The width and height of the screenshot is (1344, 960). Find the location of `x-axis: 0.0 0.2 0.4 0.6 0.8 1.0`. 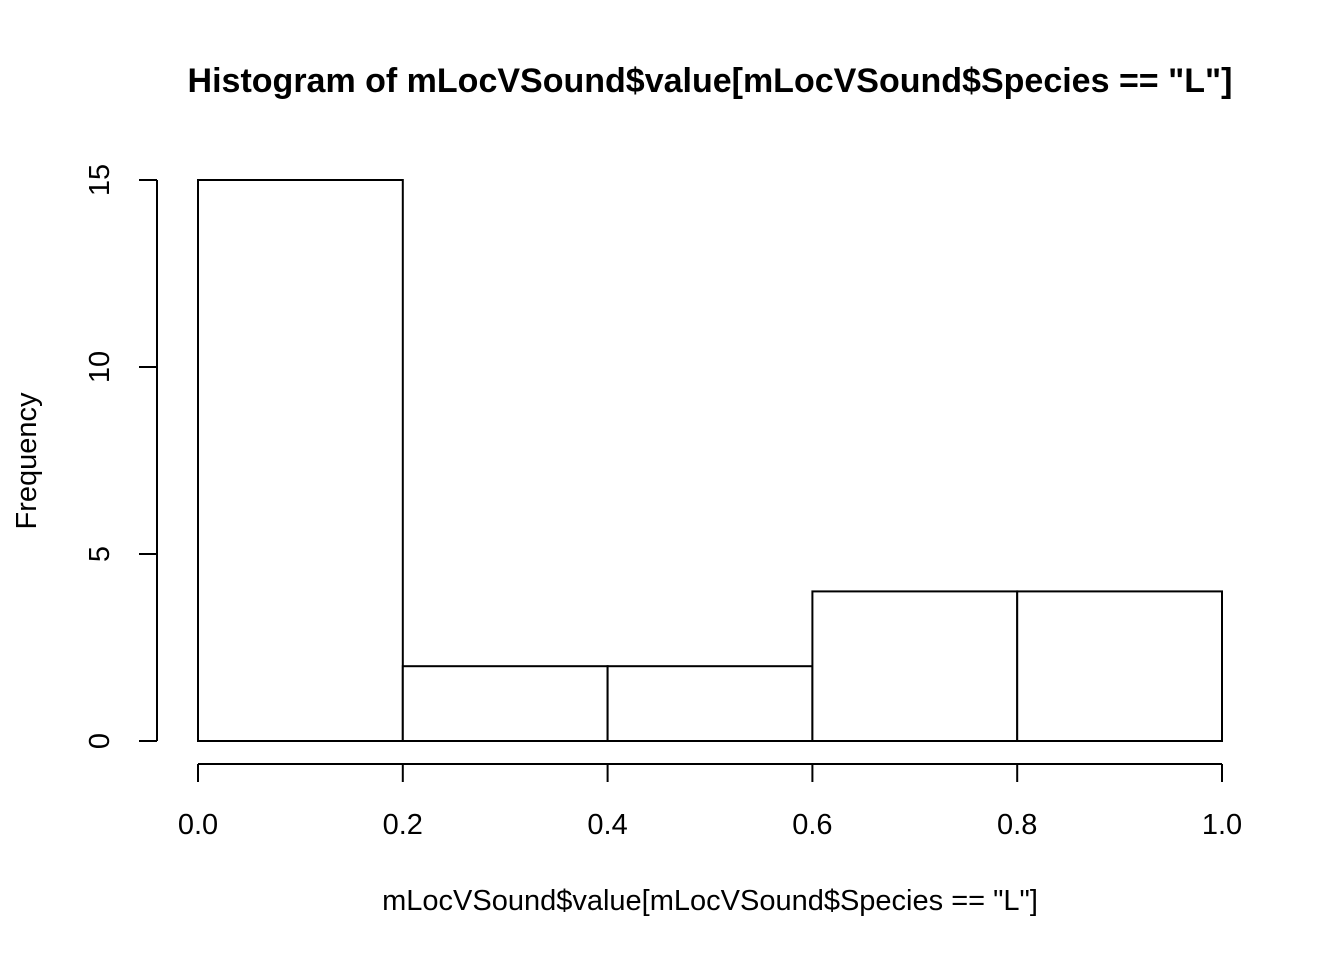

x-axis: 0.0 0.2 0.4 0.6 0.8 1.0 is located at coordinates (710, 802).